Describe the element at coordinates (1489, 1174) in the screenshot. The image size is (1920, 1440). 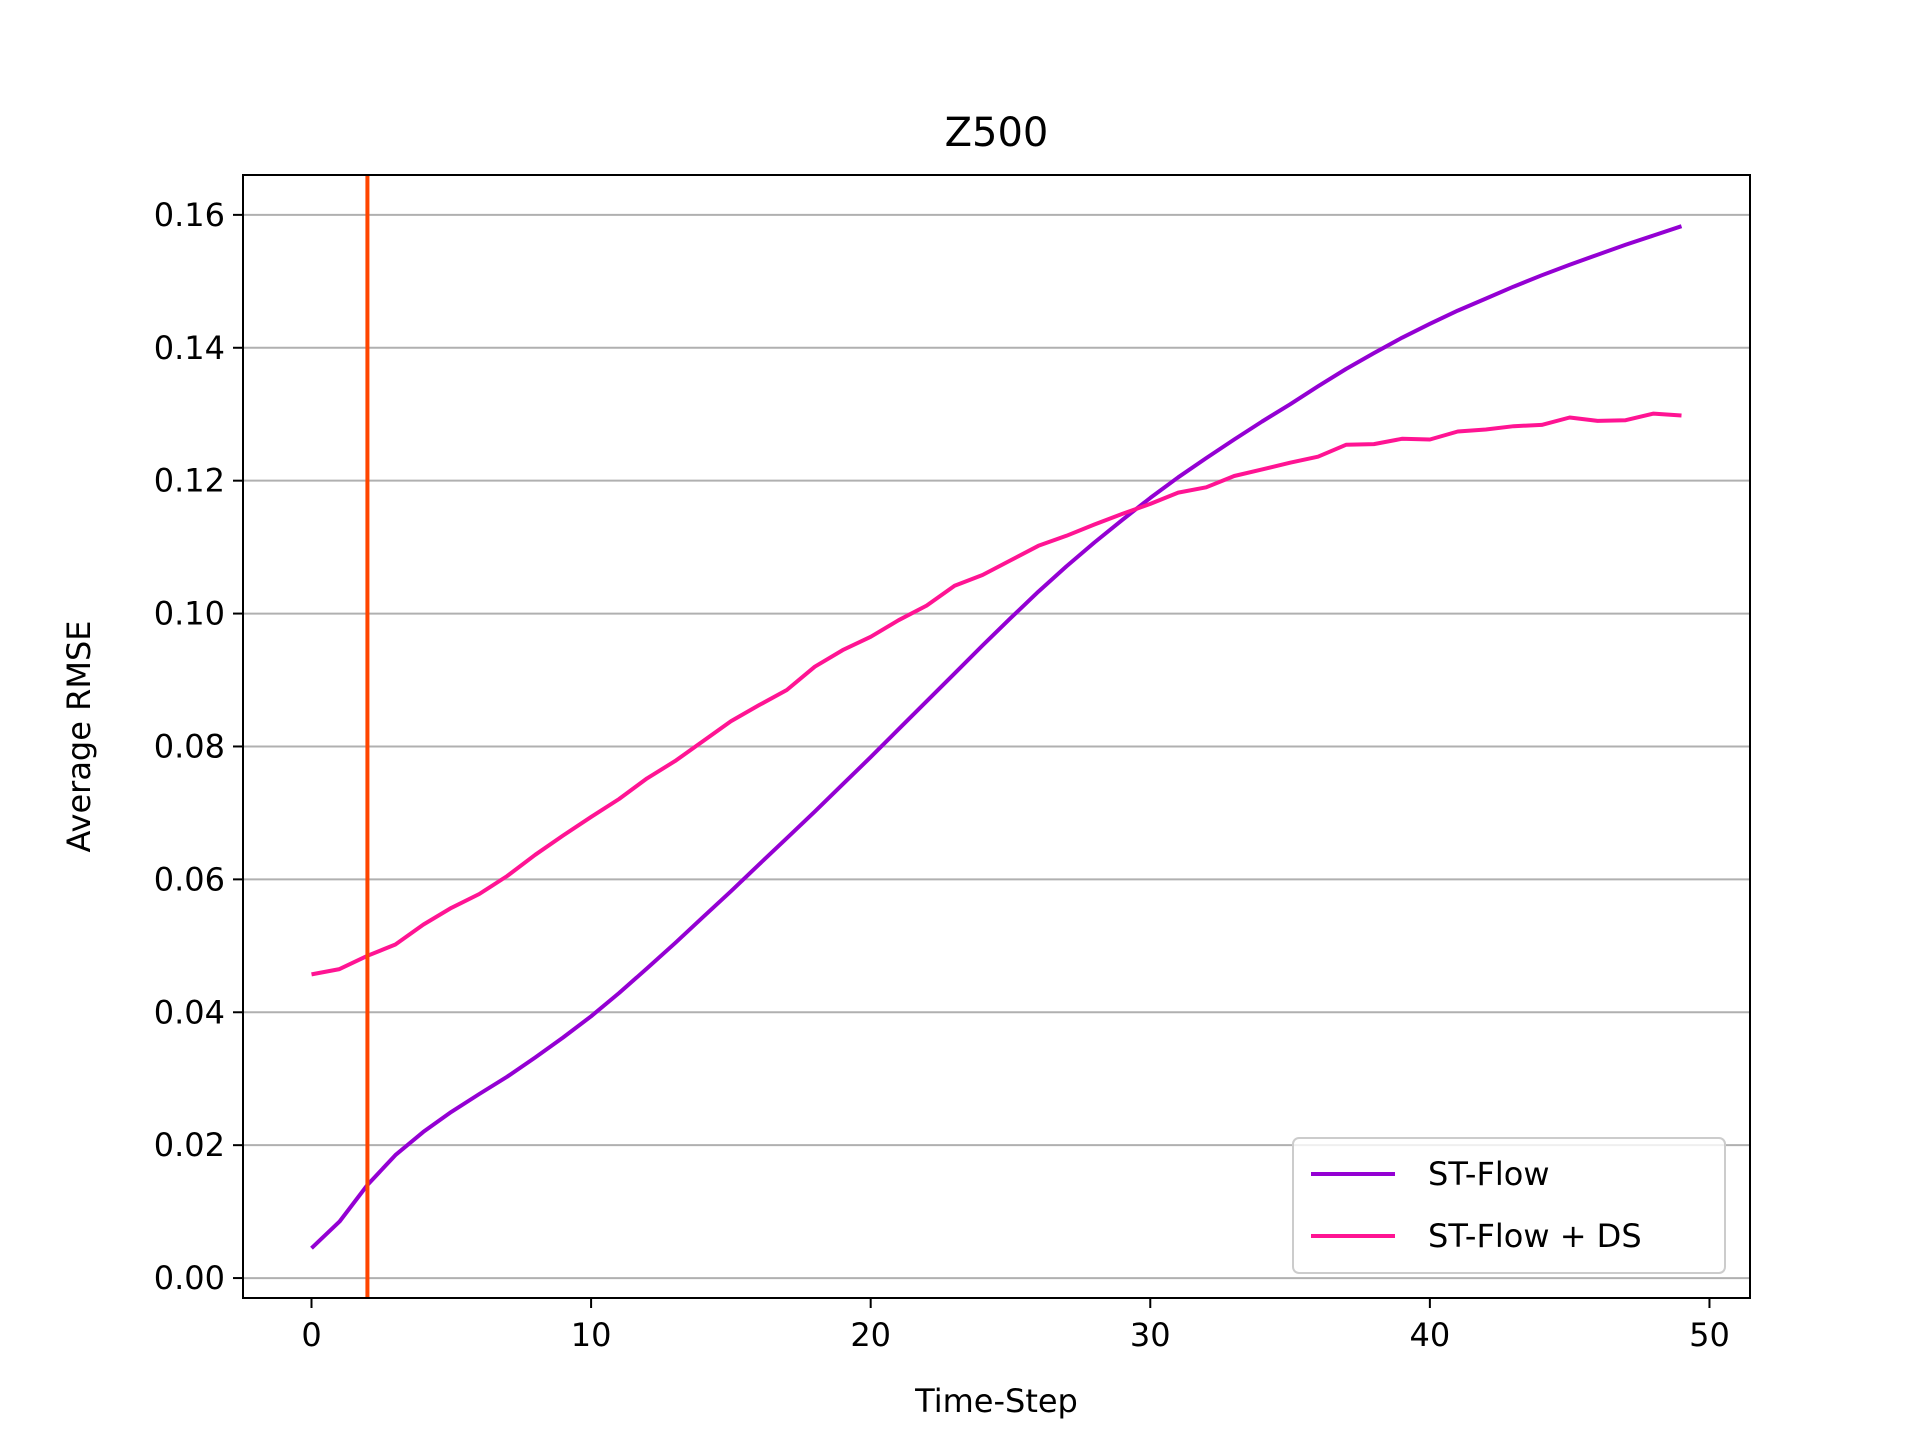
I see `legend-label-st-flow: ST-Flow` at that location.